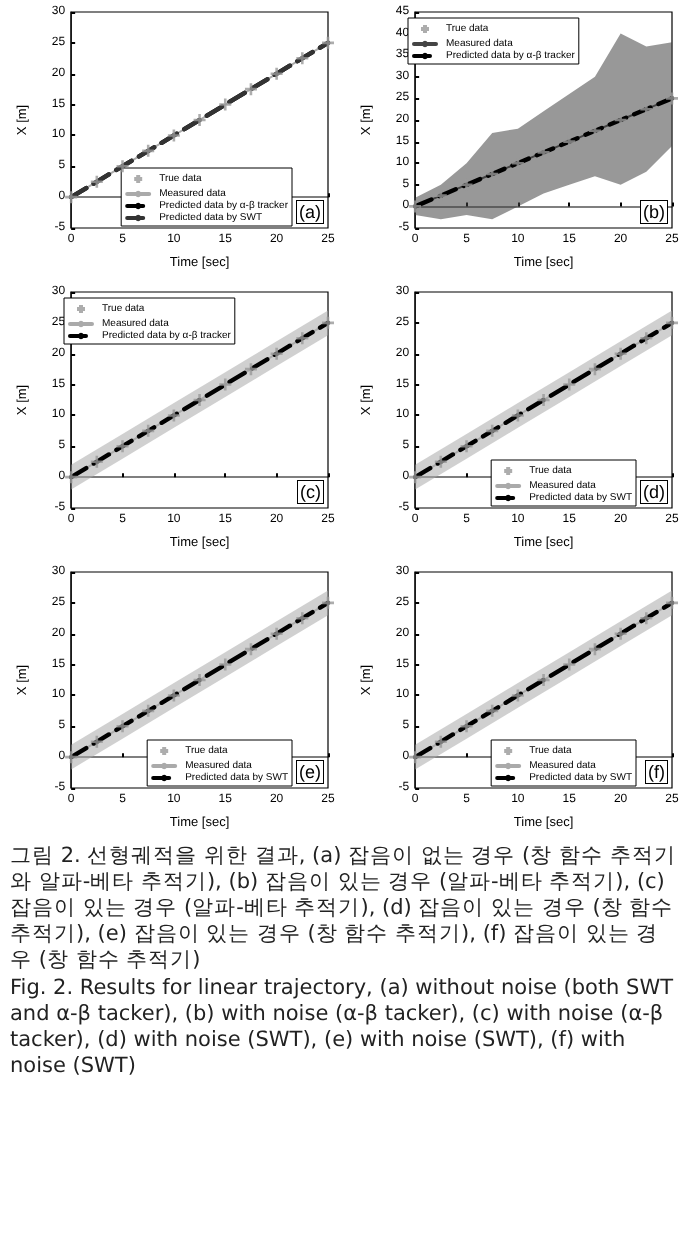 This screenshot has width=690, height=1246. I want to click on annotation: (e), so click(310, 772).